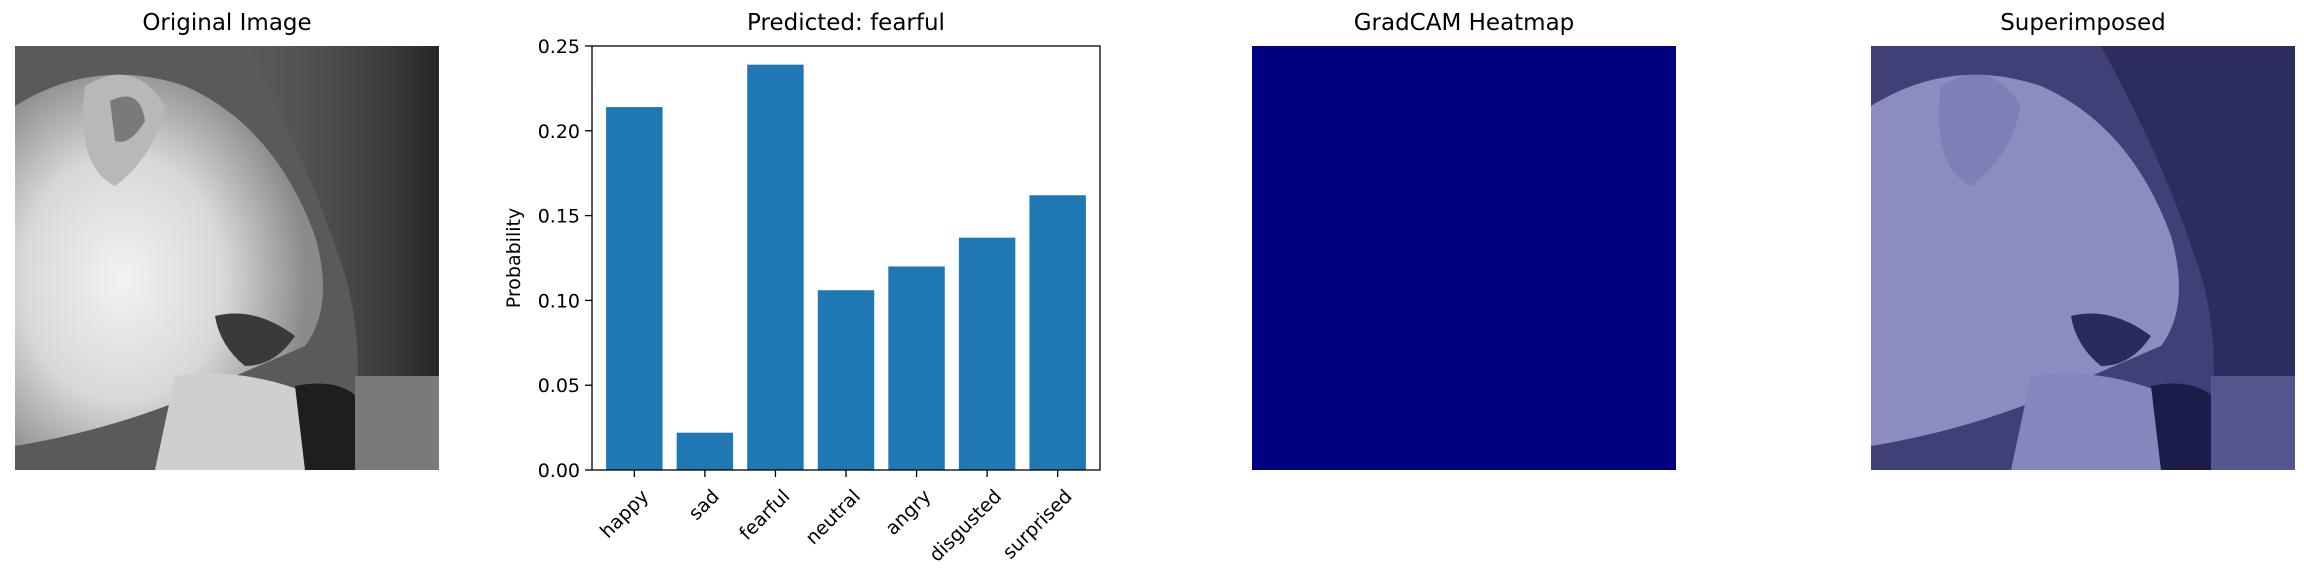  What do you see at coordinates (764, 514) in the screenshot?
I see `x-tick-label-fearful: fearful` at bounding box center [764, 514].